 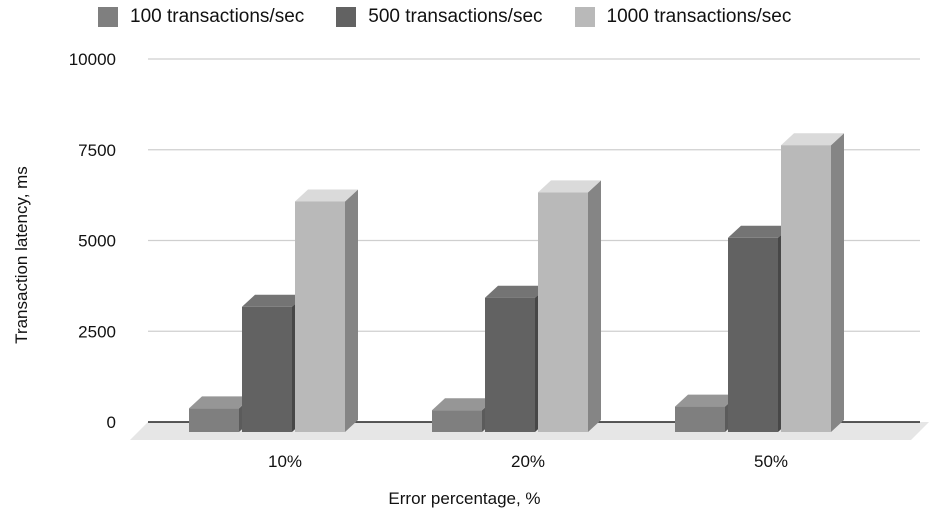 I want to click on y-axis-label: Transaction latency, ms, so click(x=21, y=255).